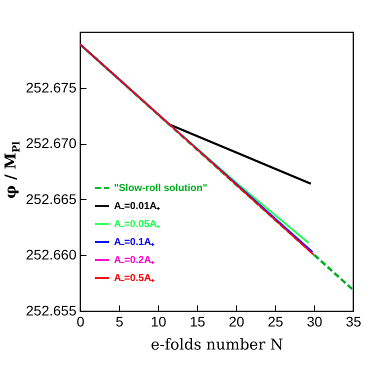 This screenshot has height=374, width=374. What do you see at coordinates (137, 206) in the screenshot?
I see `legend-label: A₋=0.01A₊` at bounding box center [137, 206].